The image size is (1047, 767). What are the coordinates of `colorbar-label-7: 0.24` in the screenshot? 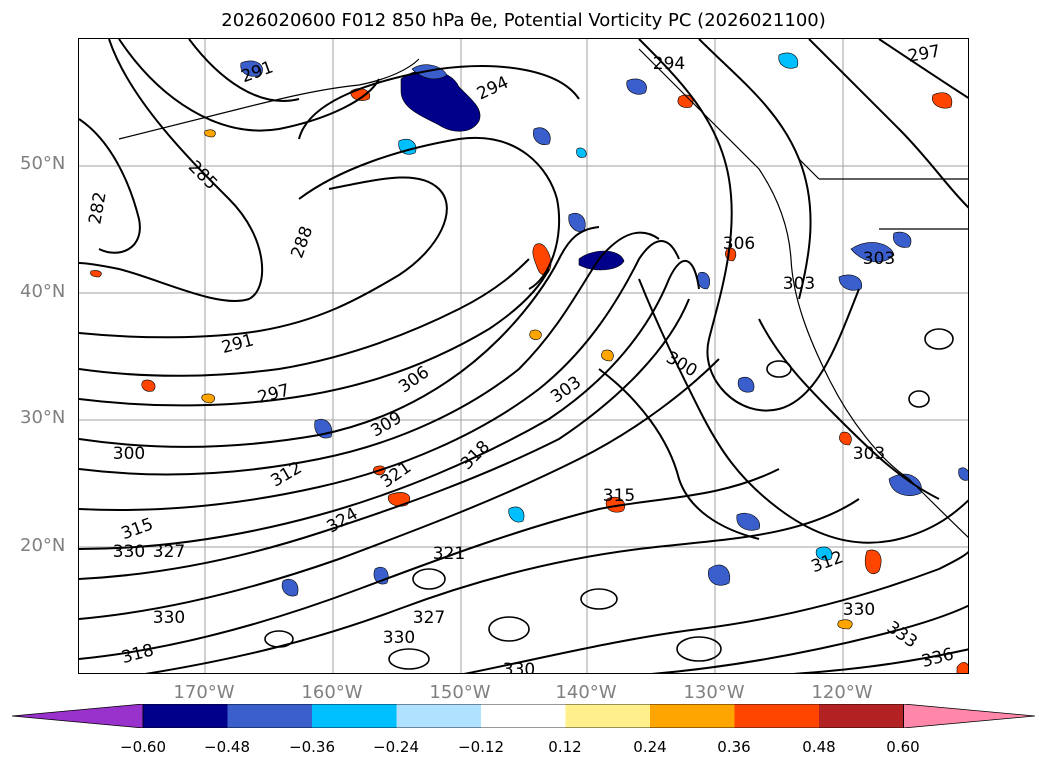 It's located at (650, 747).